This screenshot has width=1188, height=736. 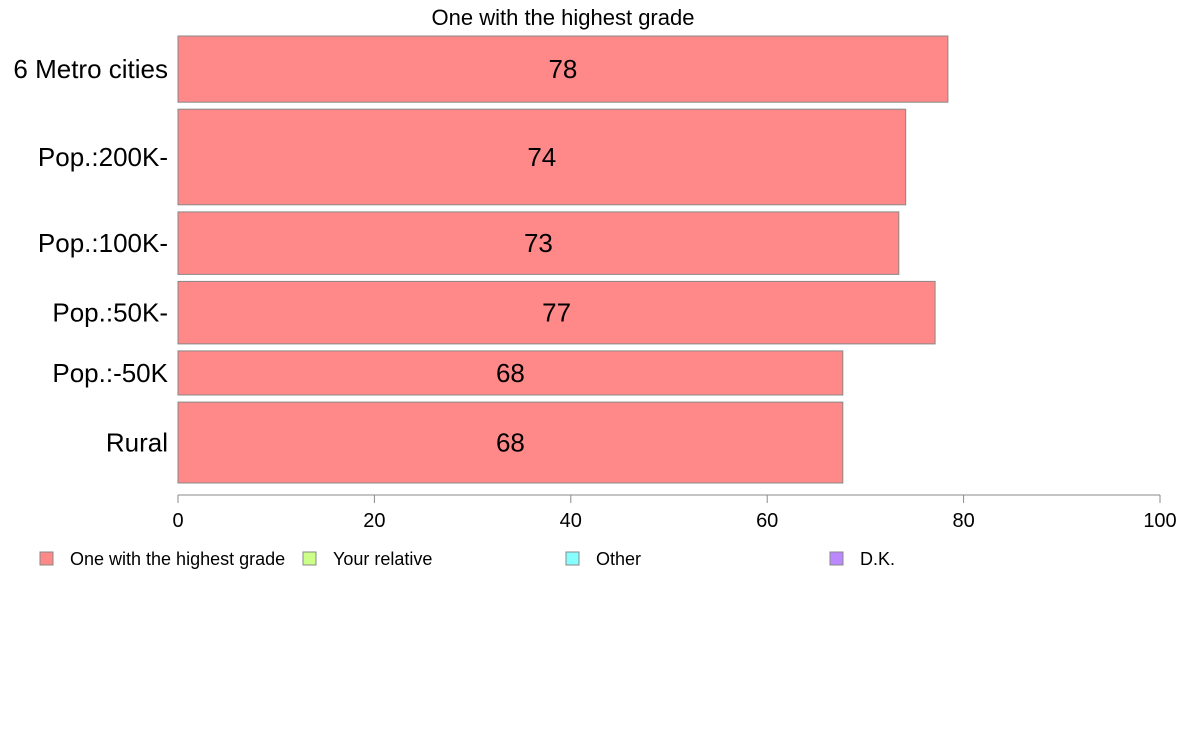 What do you see at coordinates (877, 559) in the screenshot?
I see `legend-label: D.K.` at bounding box center [877, 559].